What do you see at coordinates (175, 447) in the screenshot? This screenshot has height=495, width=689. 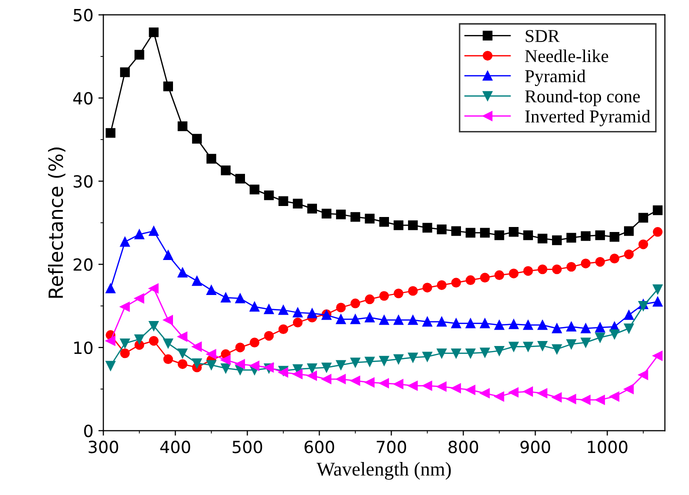 I see `x-tick-label: 400` at bounding box center [175, 447].